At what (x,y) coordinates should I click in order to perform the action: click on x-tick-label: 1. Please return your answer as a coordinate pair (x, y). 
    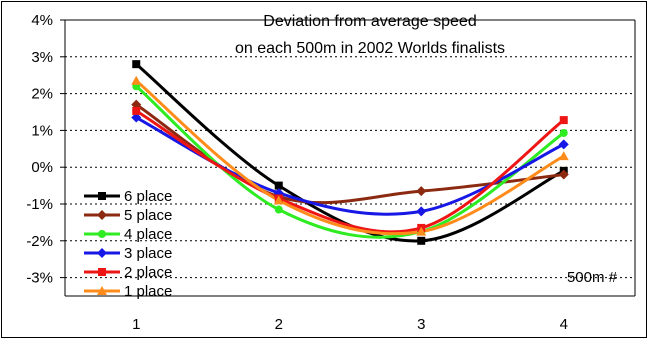
    Looking at the image, I should click on (136, 324).